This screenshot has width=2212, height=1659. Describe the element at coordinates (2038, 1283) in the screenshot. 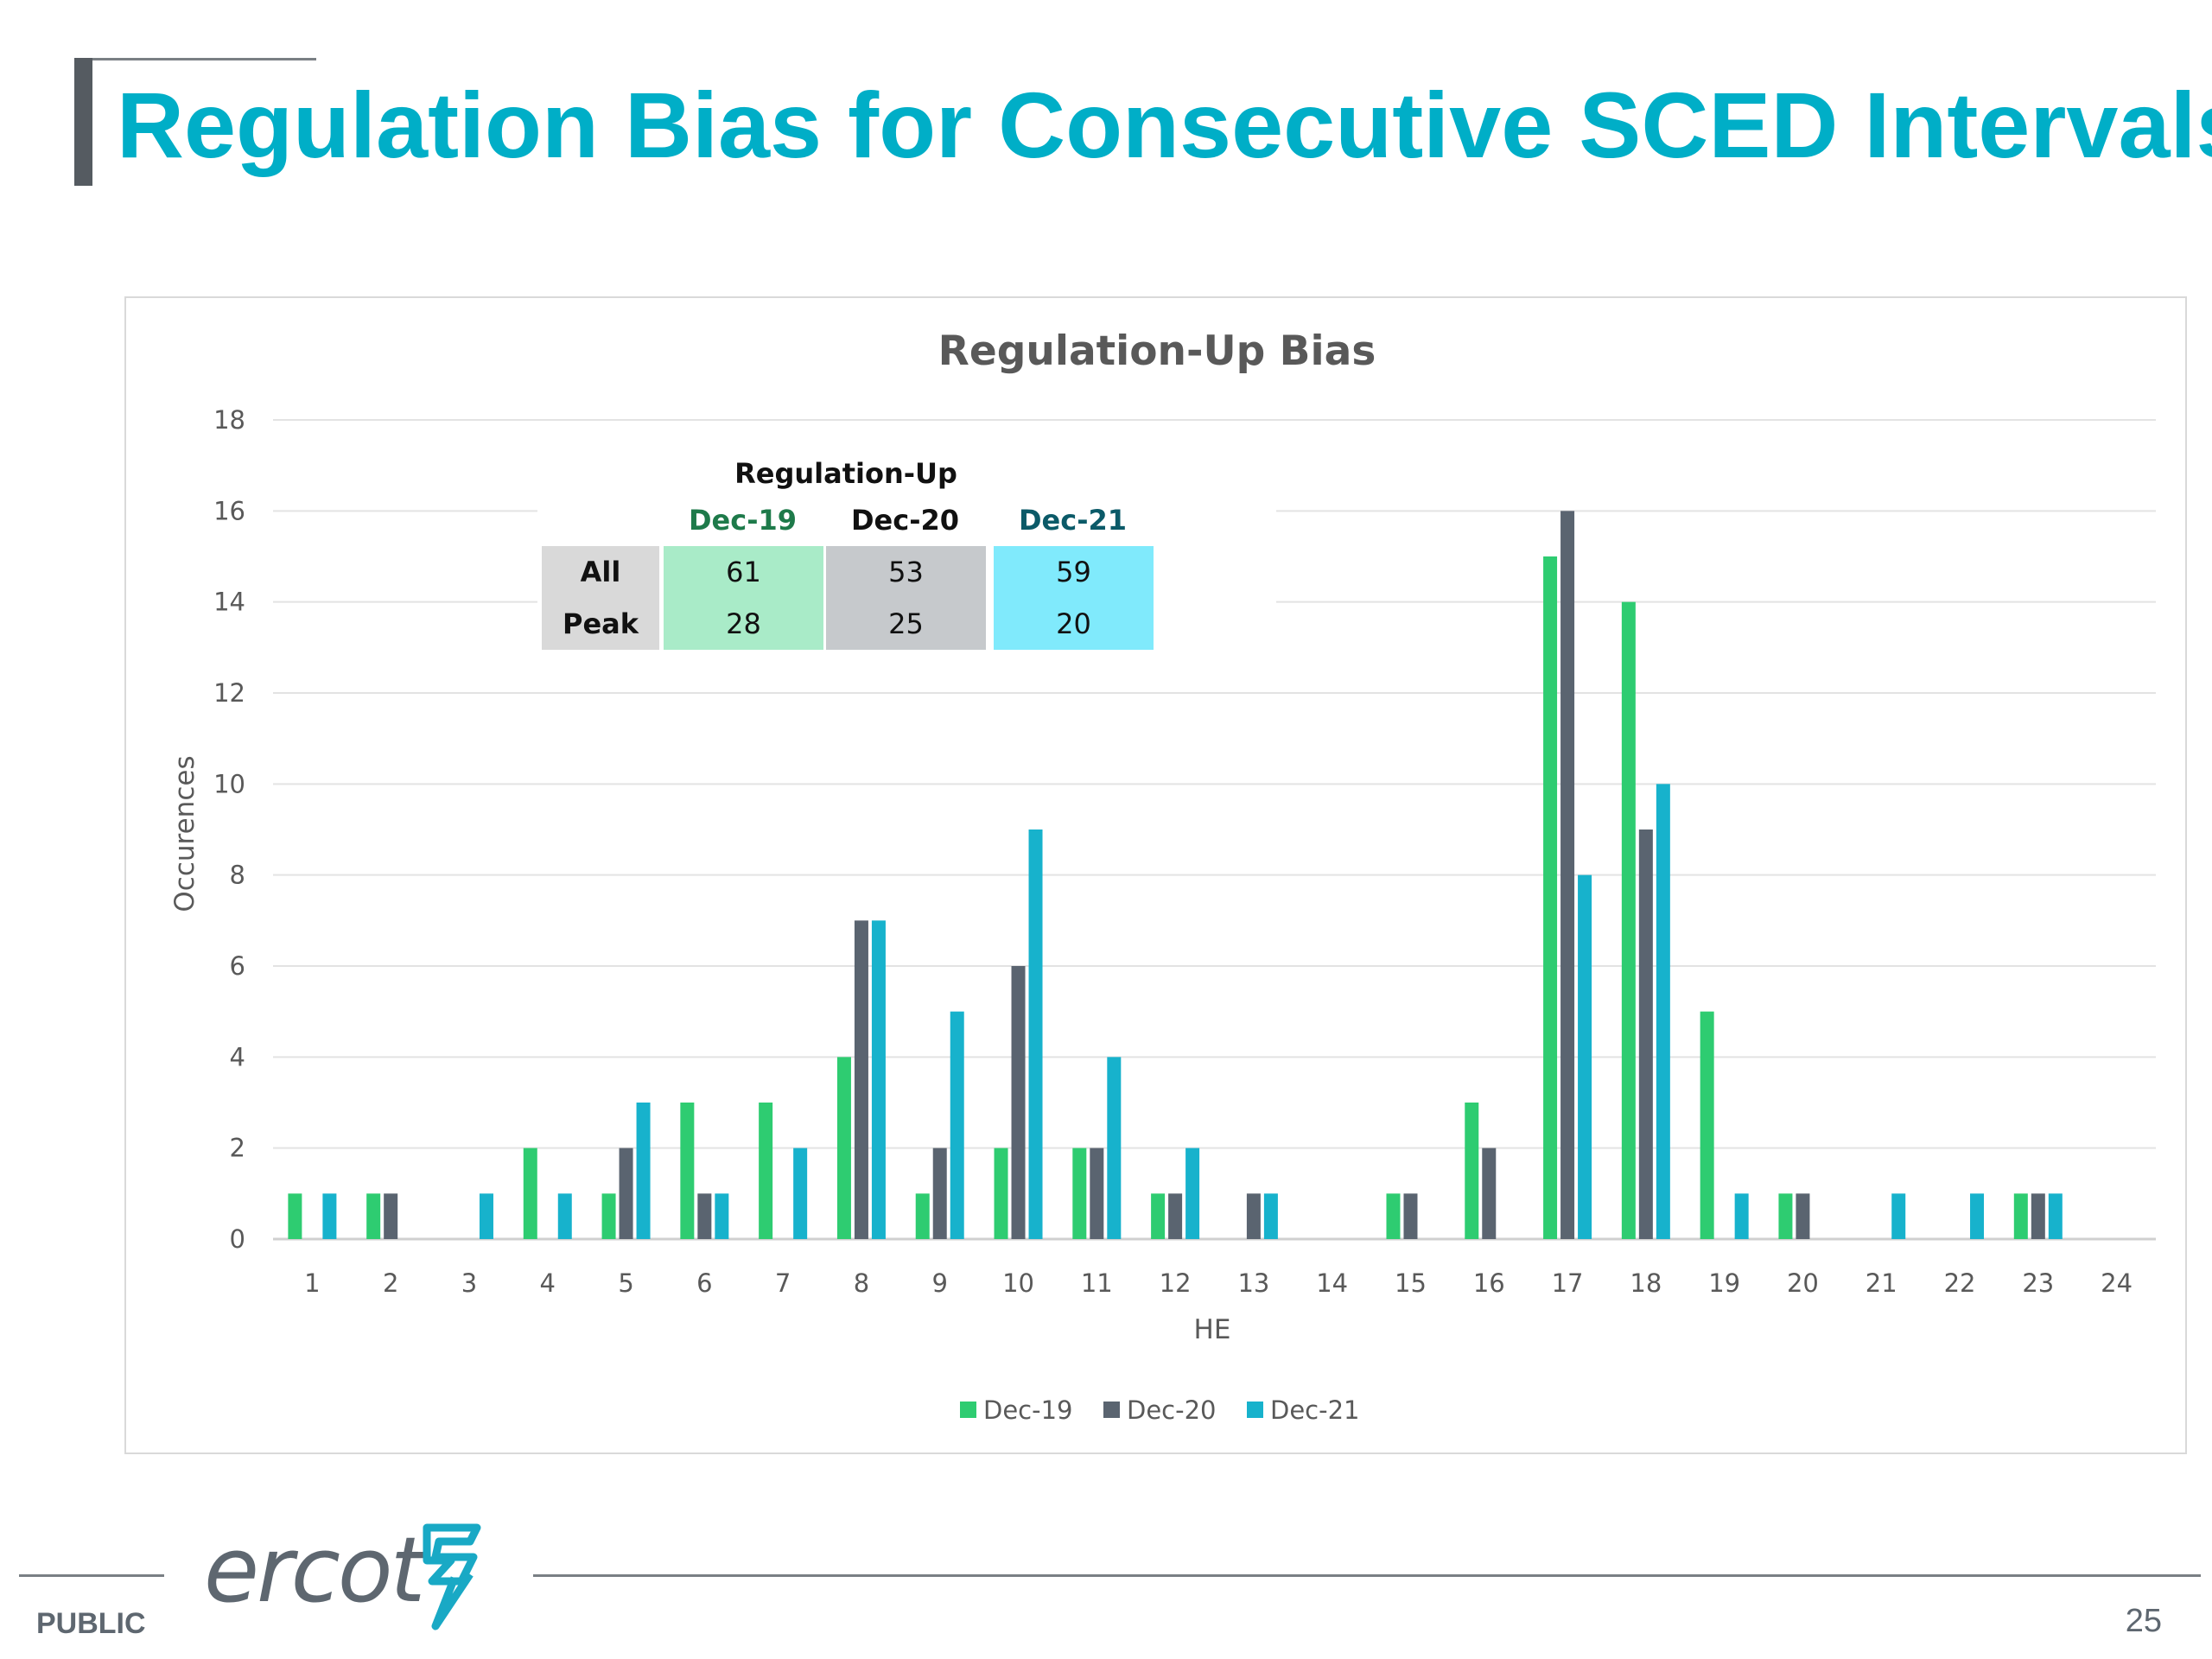

I see `x-tick-label: 23` at that location.